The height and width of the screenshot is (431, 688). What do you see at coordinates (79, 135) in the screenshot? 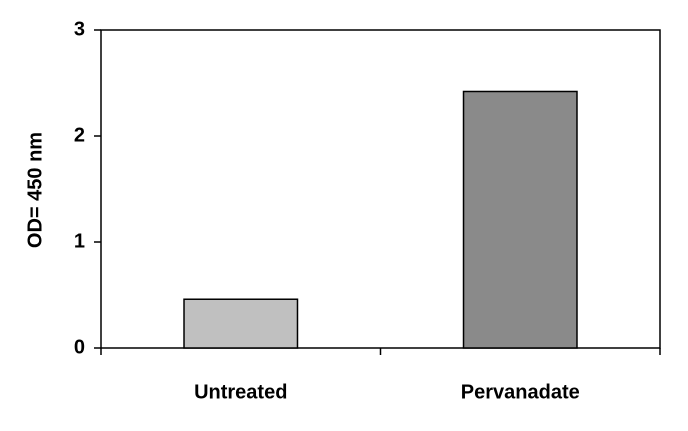
I see `y-tick-label: 2` at bounding box center [79, 135].